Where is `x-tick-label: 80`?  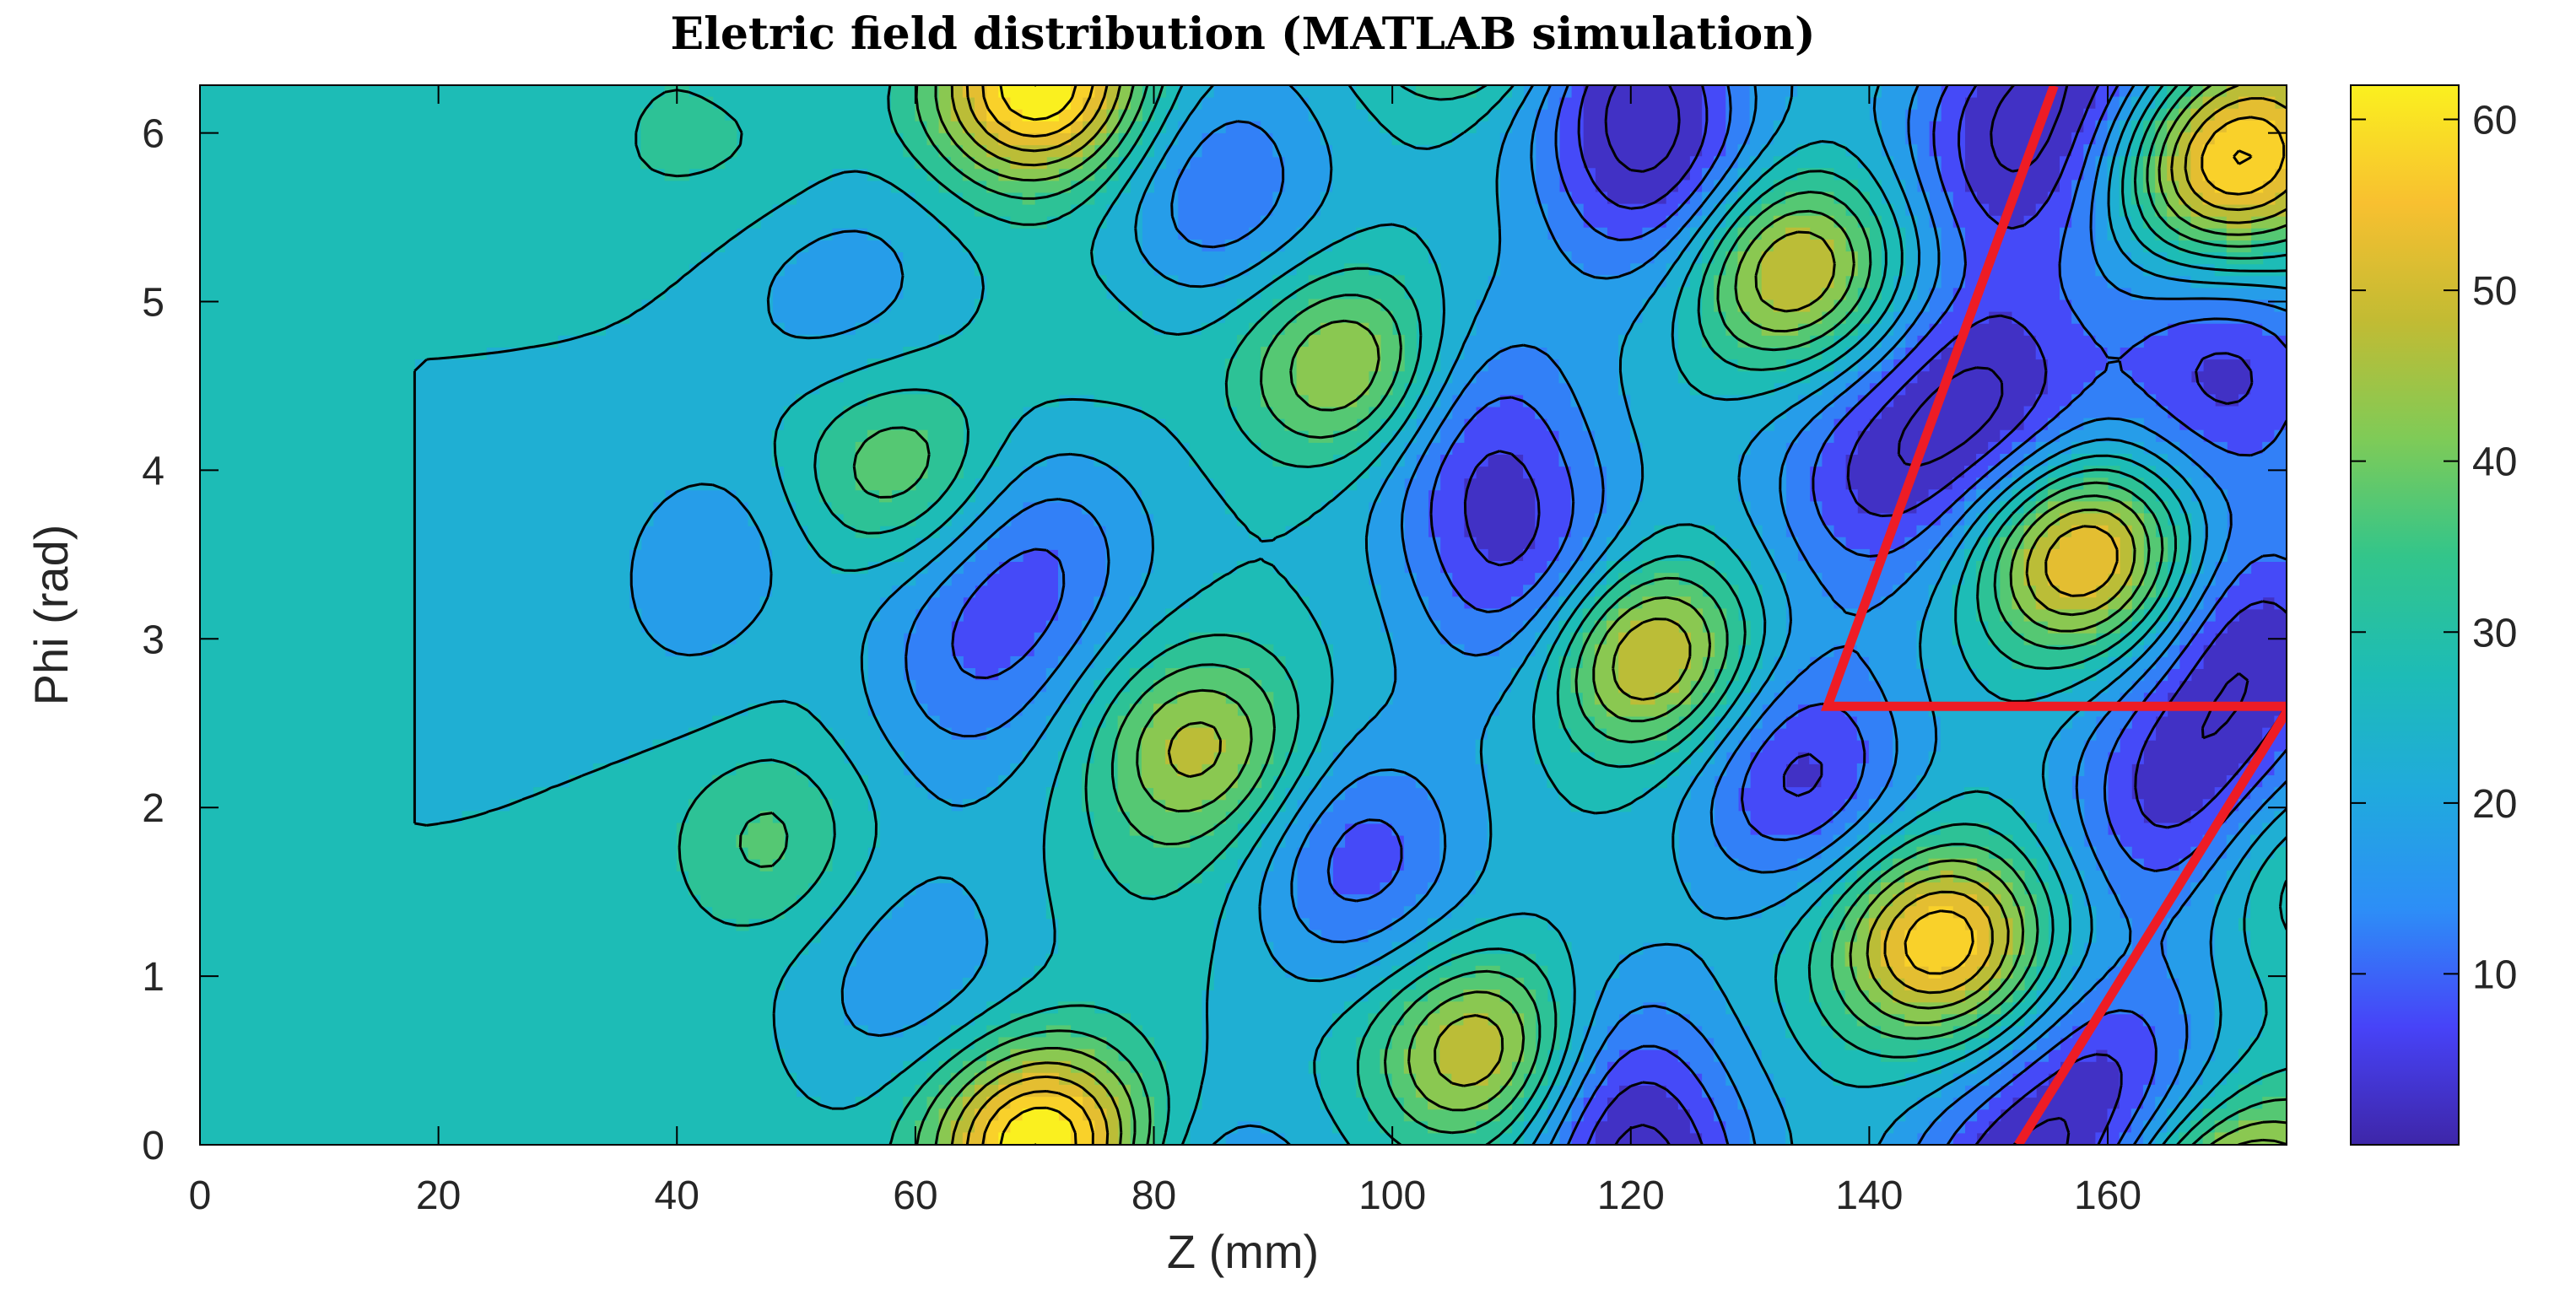 x-tick-label: 80 is located at coordinates (1153, 1196).